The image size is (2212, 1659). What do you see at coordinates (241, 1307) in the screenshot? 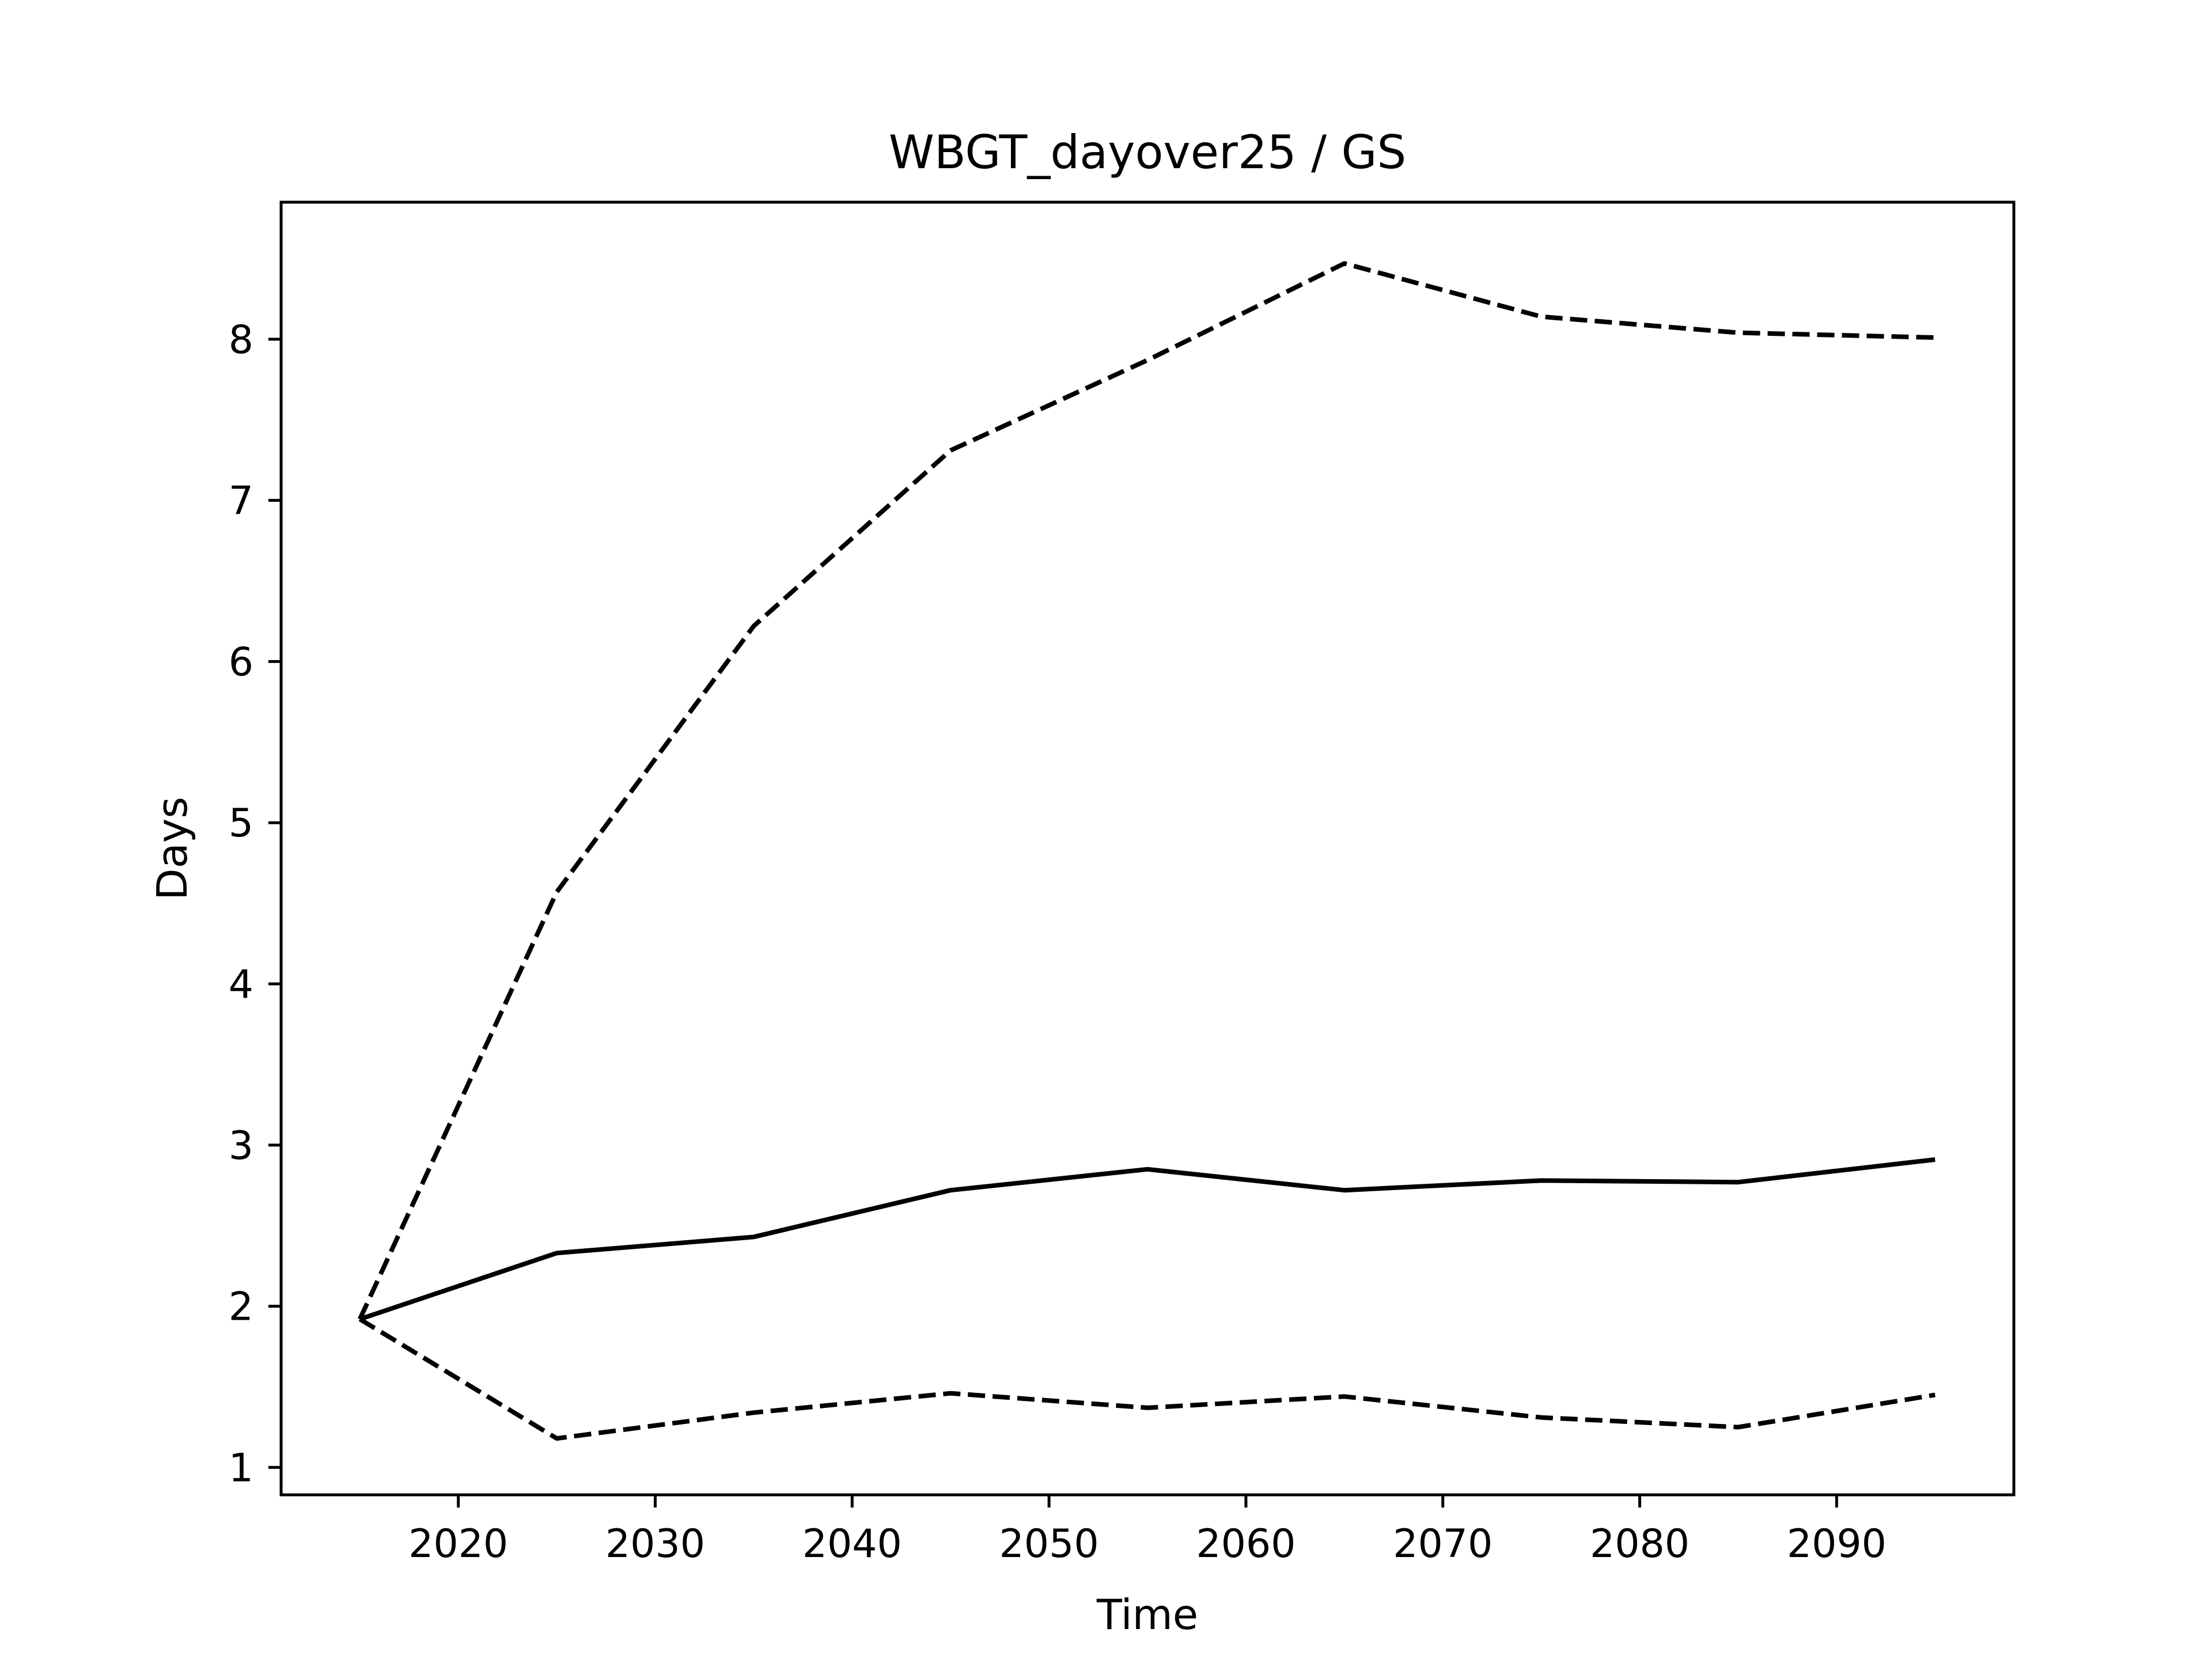
I see `y-tick-label: 2` at bounding box center [241, 1307].